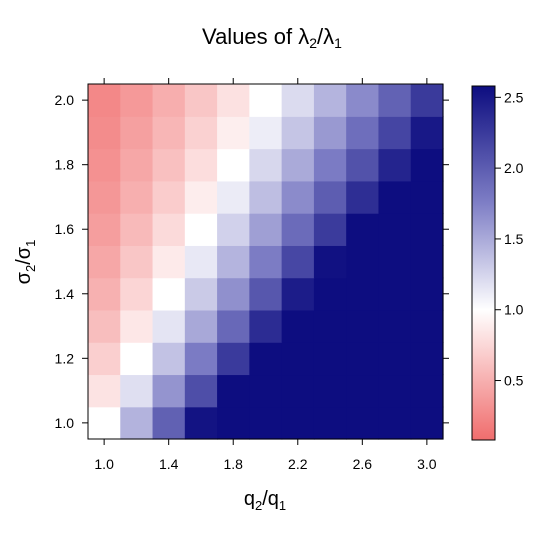  What do you see at coordinates (272, 37) in the screenshot?
I see `chart-title: Values of λ2/λ1` at bounding box center [272, 37].